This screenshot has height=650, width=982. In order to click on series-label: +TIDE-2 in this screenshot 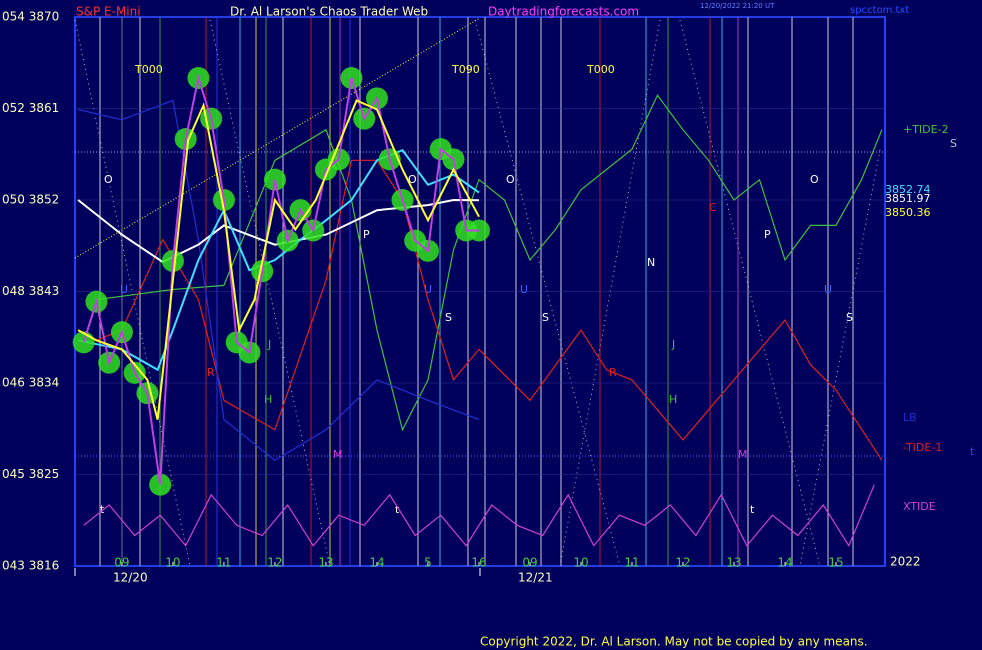, I will do `click(926, 129)`.